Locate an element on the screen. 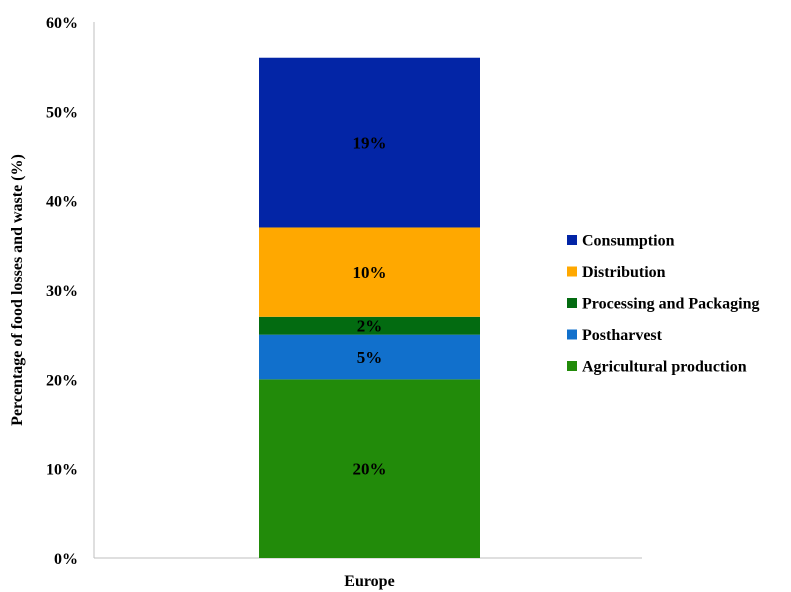 The image size is (791, 592). x-tick-label: Europe is located at coordinates (369, 581).